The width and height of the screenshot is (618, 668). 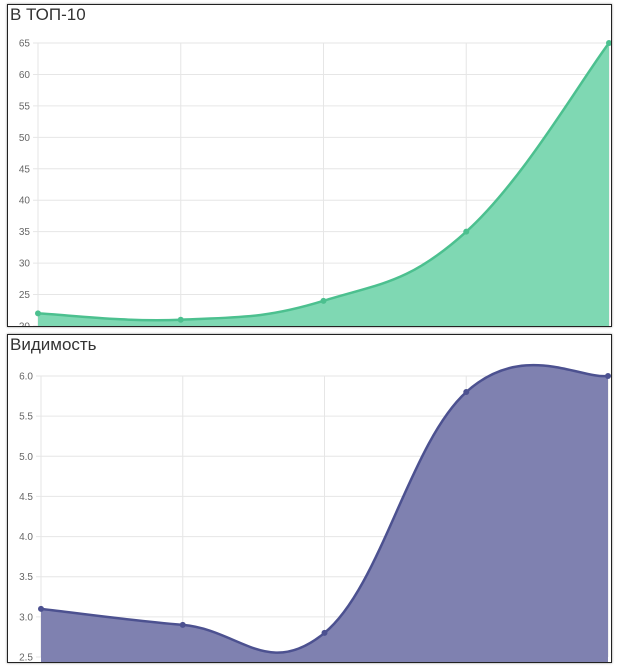 What do you see at coordinates (26, 457) in the screenshot?
I see `y-tick-label: 5.0` at bounding box center [26, 457].